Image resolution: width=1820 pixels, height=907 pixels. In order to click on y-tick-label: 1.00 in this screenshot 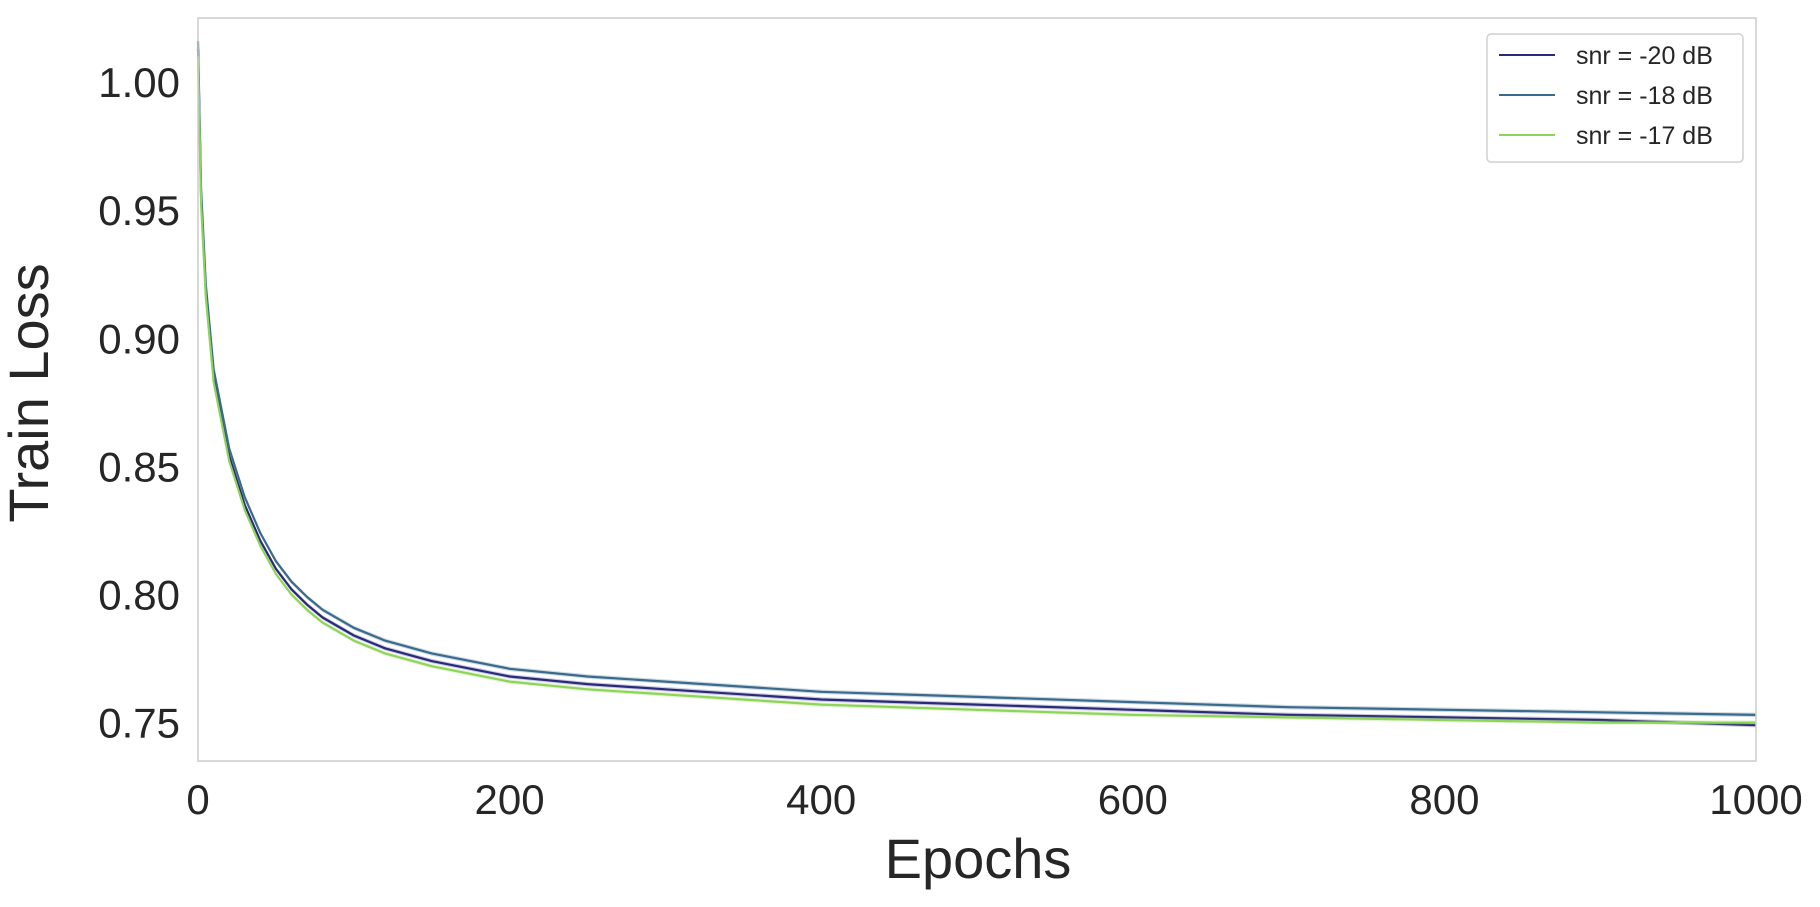, I will do `click(139, 82)`.